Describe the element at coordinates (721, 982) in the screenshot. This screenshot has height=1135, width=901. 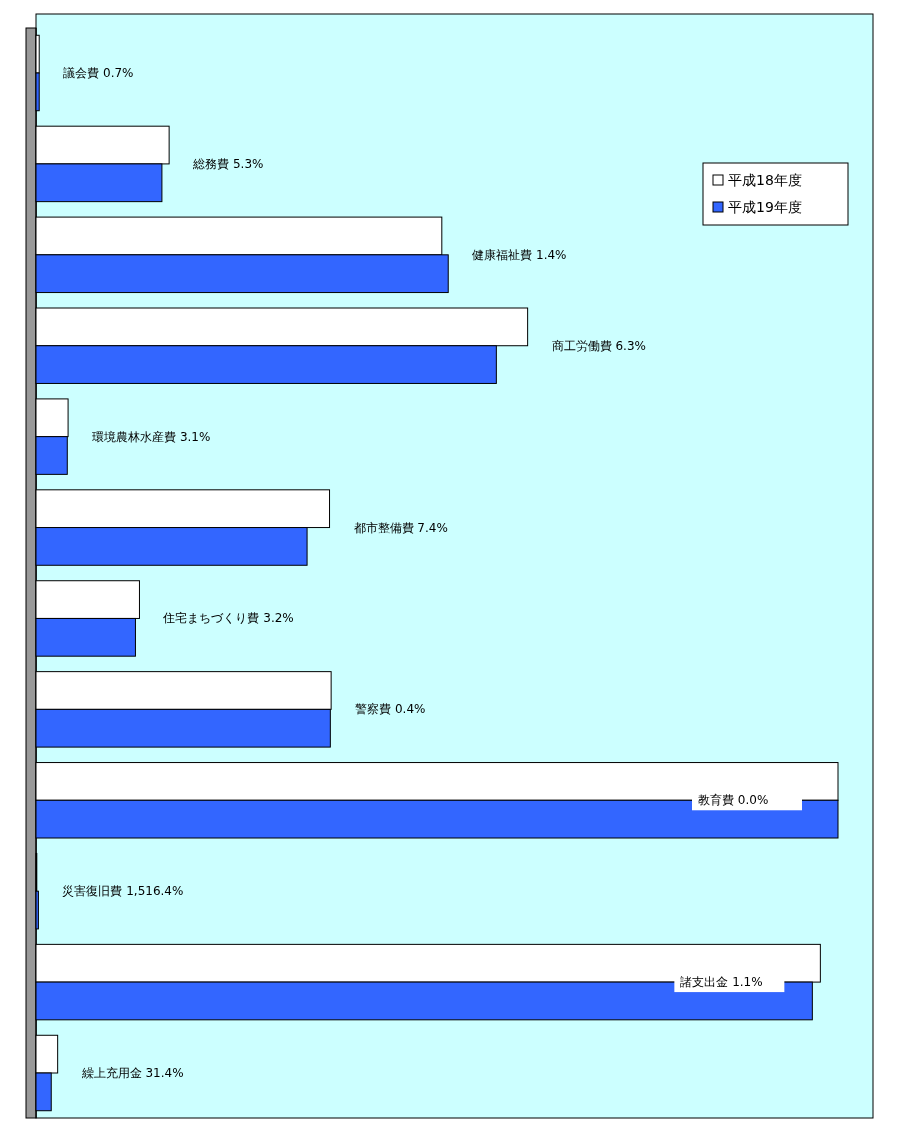
I see `y-tick-label: 諸支出金 1.1%` at that location.